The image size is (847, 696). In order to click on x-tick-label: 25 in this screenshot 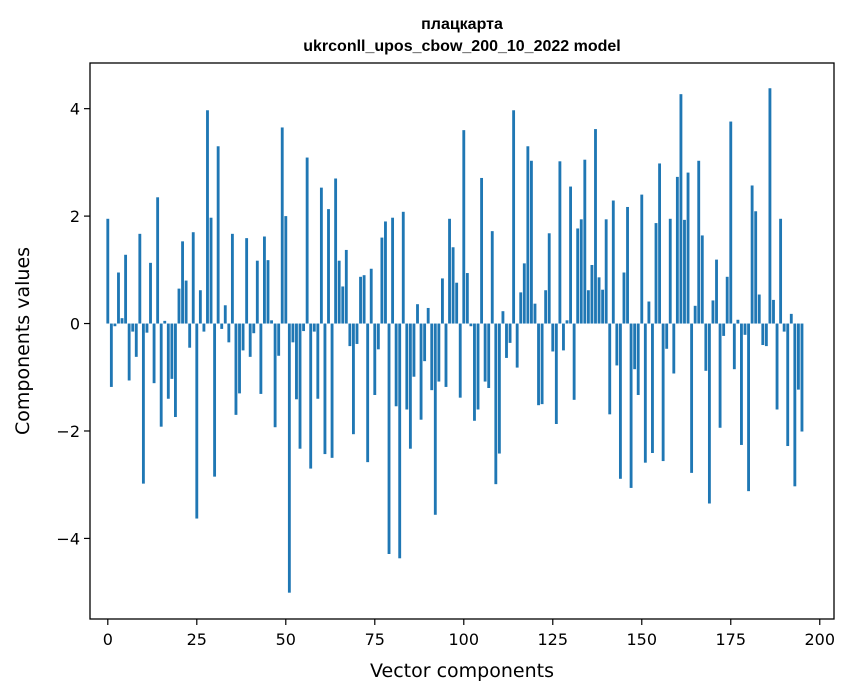, I will do `click(197, 639)`.